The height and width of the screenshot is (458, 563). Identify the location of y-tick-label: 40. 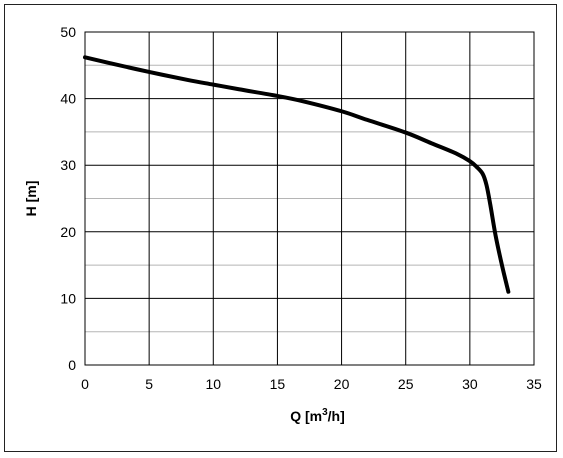
(68, 99).